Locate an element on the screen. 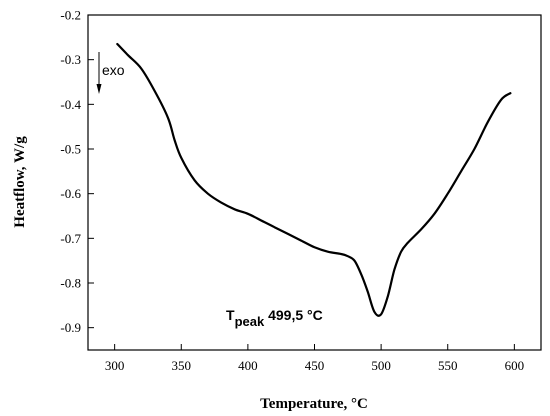  x-tick-label: 350 is located at coordinates (182, 365).